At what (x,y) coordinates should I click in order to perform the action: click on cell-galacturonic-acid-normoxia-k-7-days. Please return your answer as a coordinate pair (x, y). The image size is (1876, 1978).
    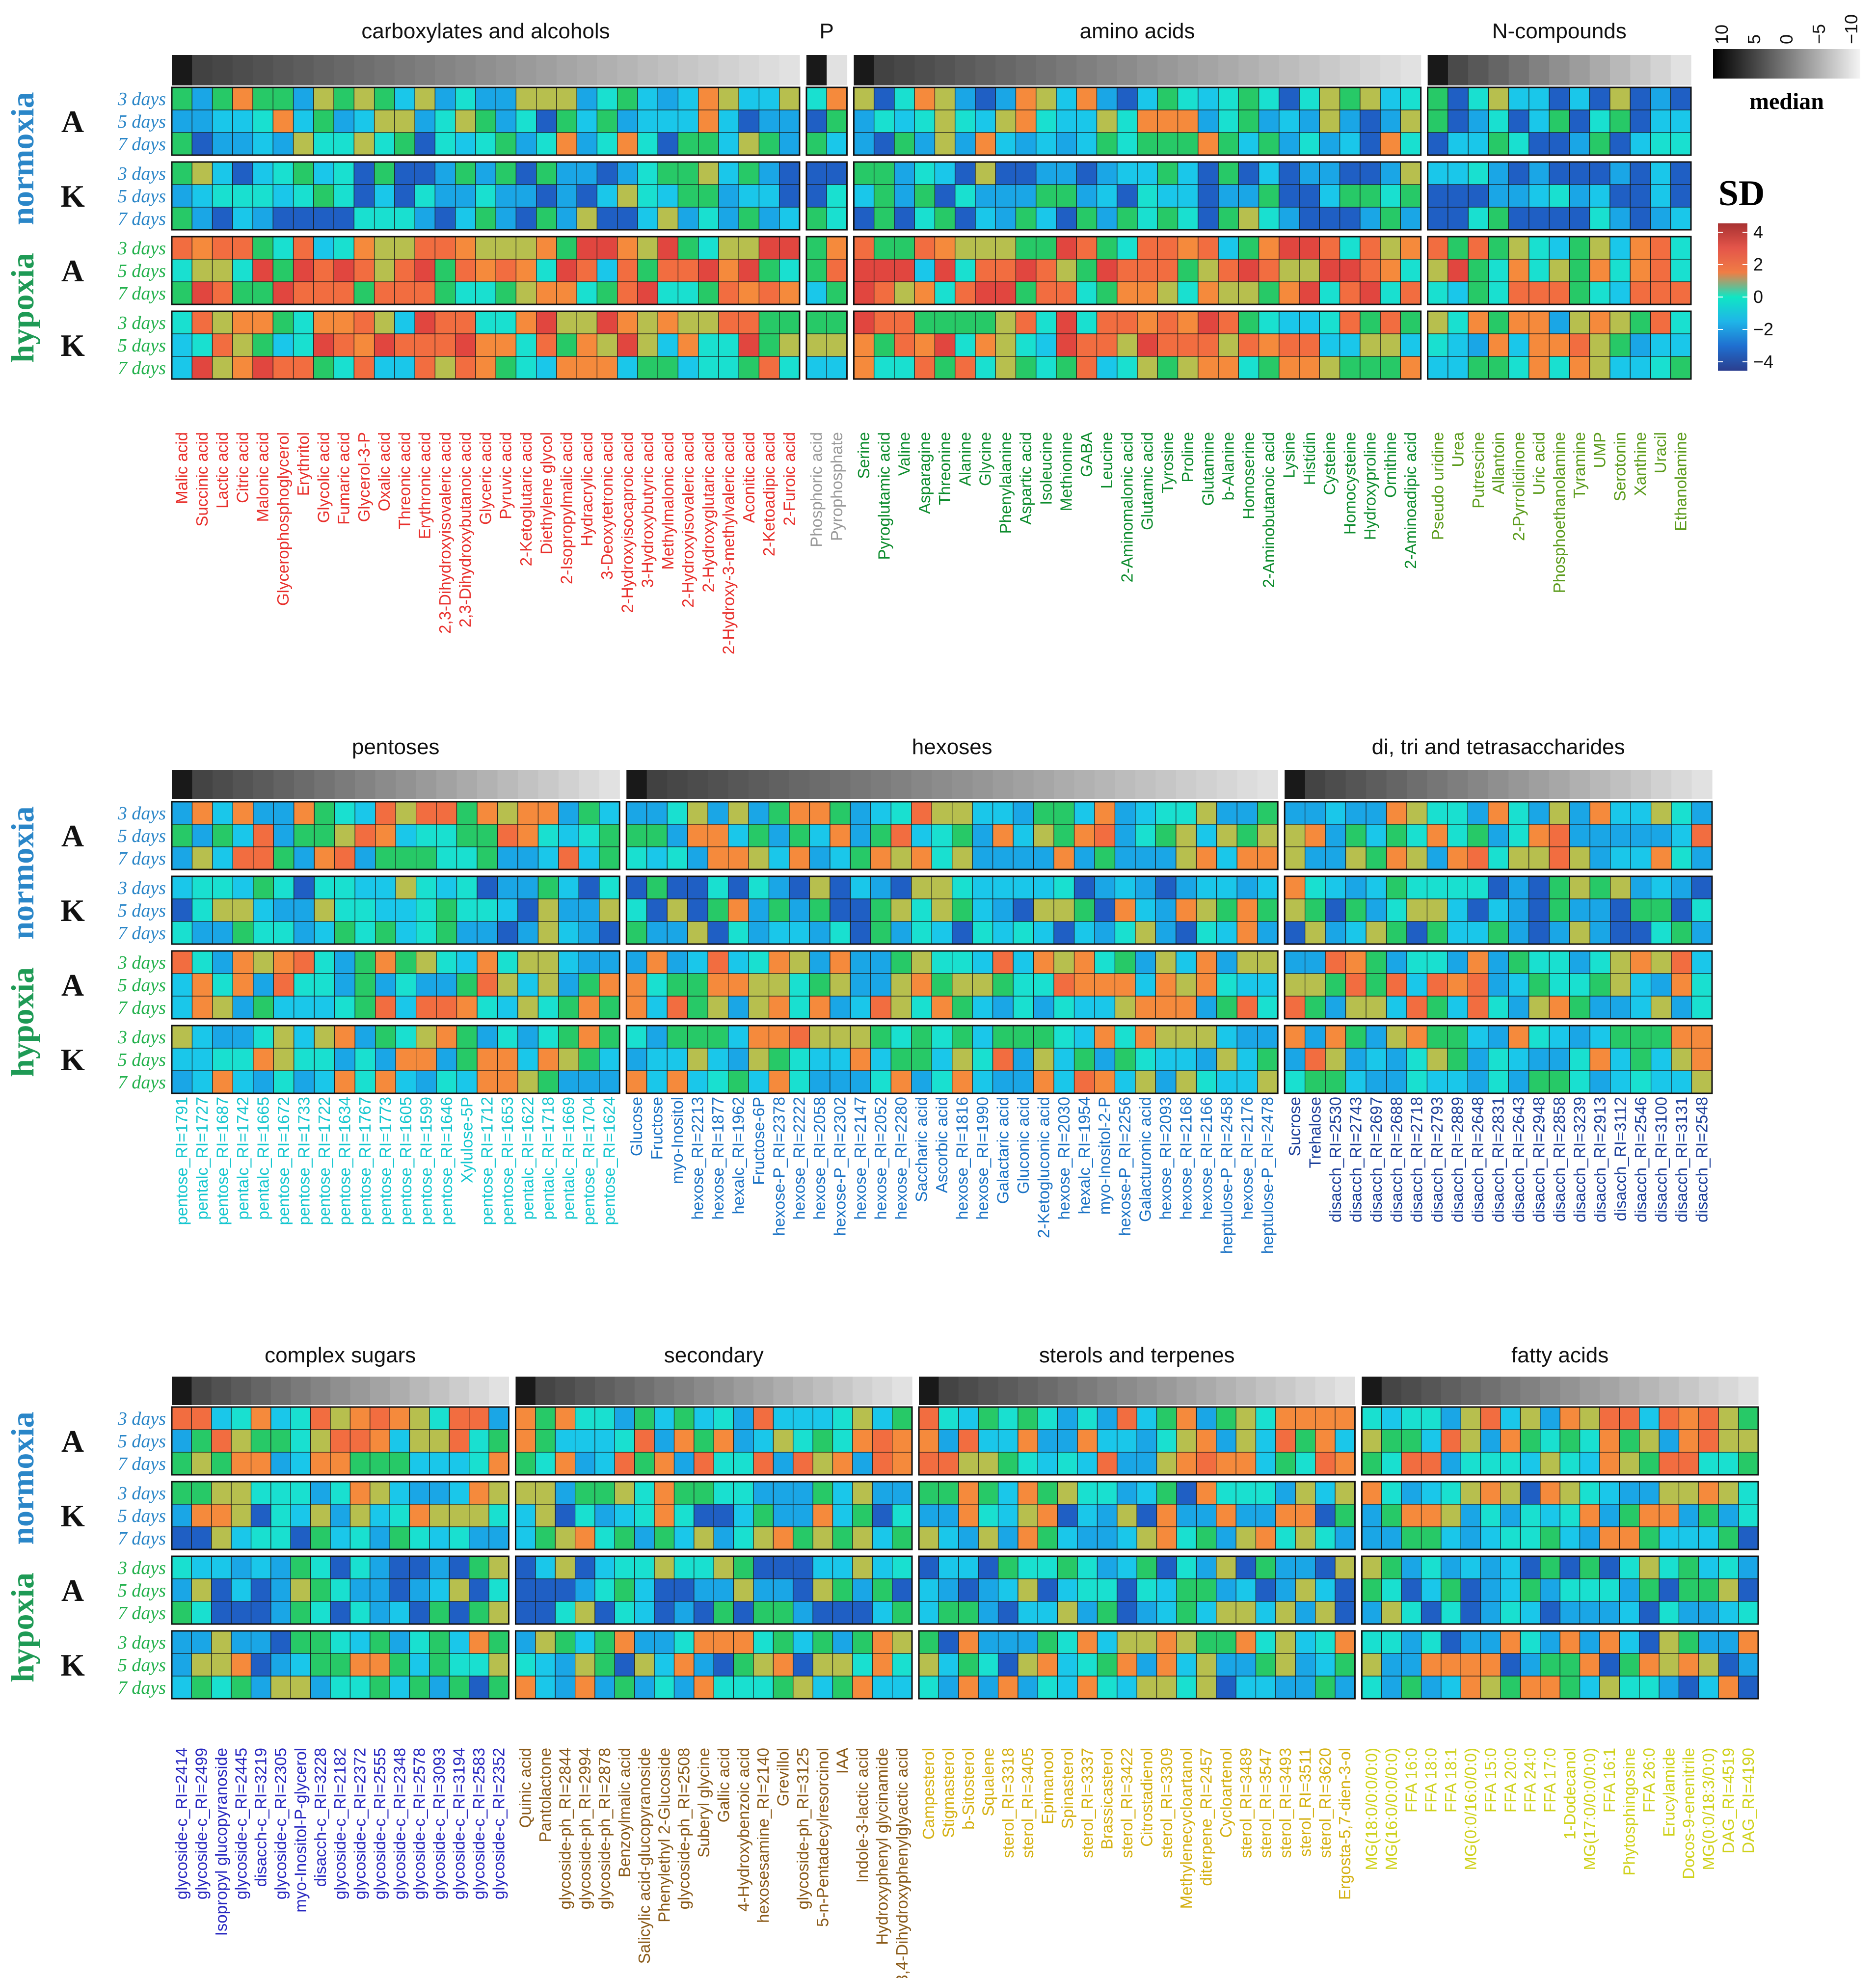
    Looking at the image, I should click on (1145, 933).